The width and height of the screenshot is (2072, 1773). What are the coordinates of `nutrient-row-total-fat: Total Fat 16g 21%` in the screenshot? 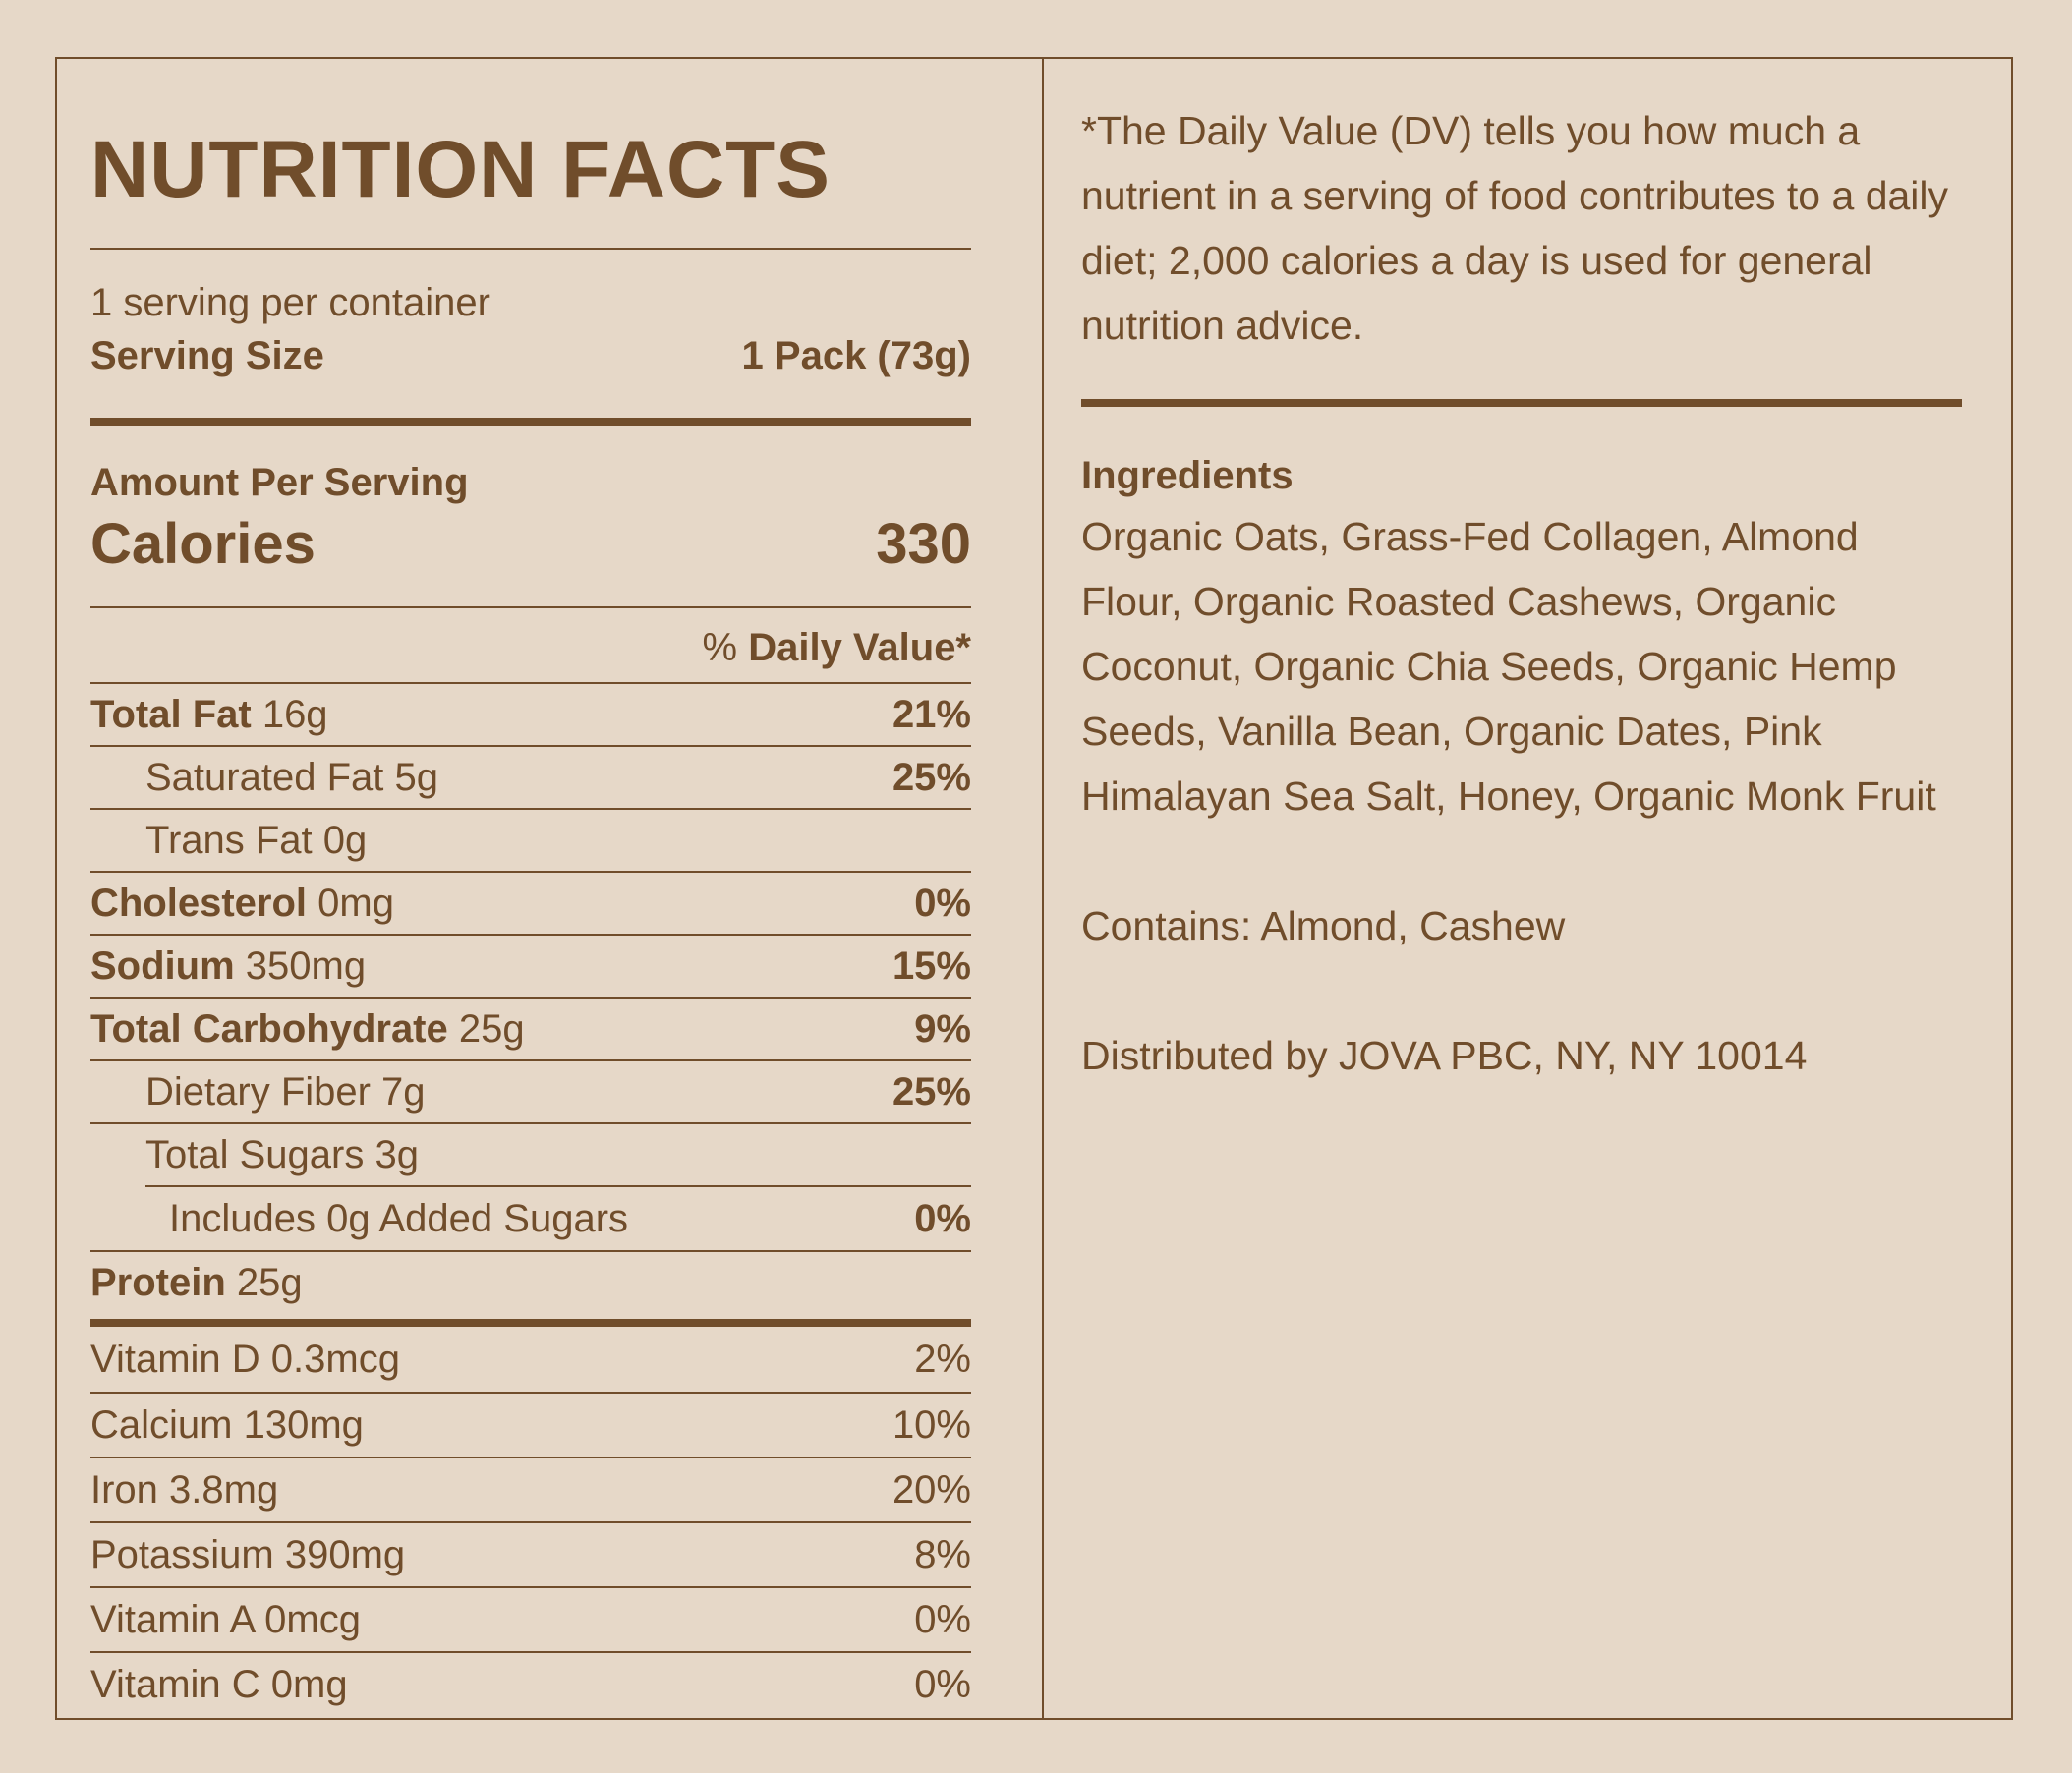 It's located at (530, 713).